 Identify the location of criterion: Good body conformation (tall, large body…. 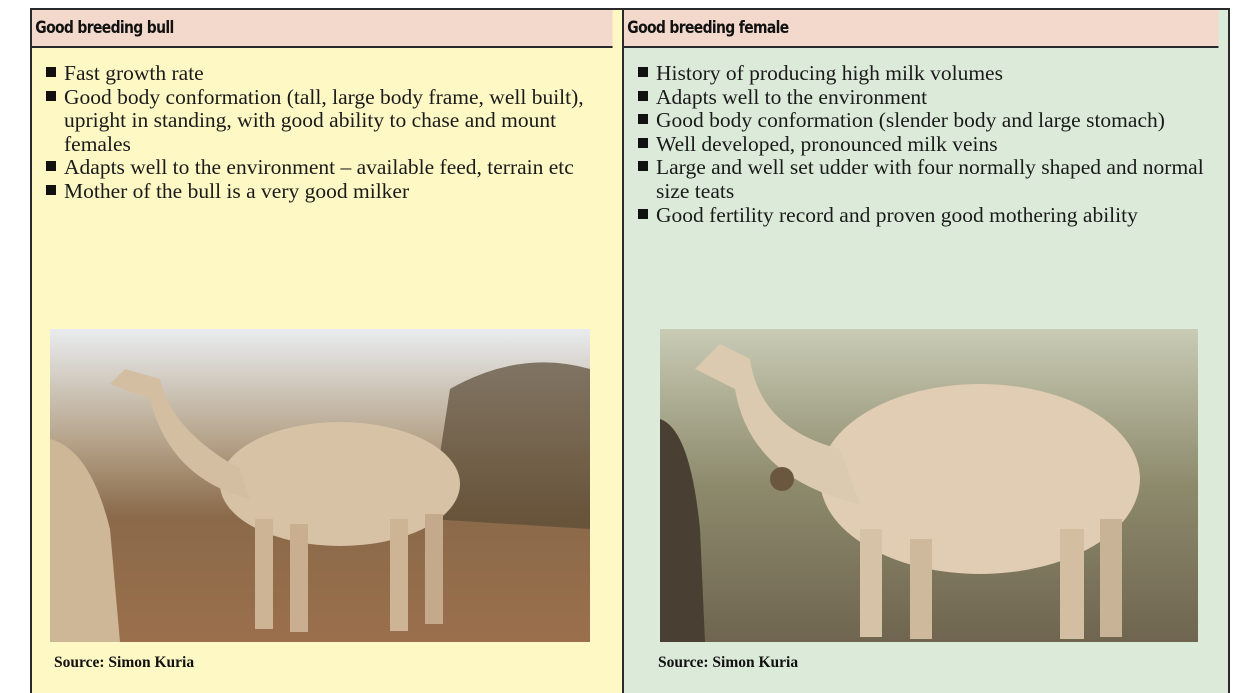
(324, 121).